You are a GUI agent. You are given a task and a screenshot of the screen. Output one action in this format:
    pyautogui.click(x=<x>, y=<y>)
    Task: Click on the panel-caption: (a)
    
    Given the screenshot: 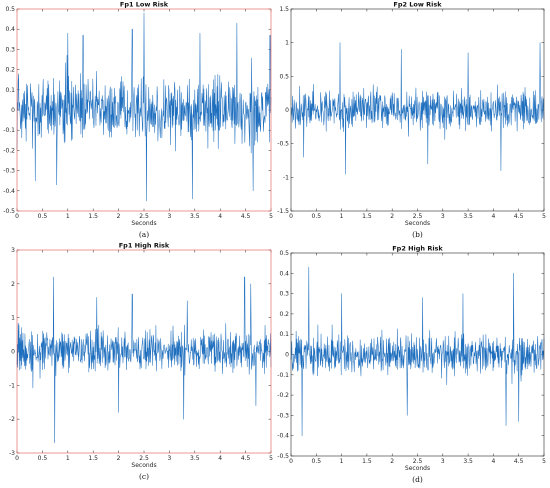 What is the action you would take?
    pyautogui.click(x=144, y=234)
    